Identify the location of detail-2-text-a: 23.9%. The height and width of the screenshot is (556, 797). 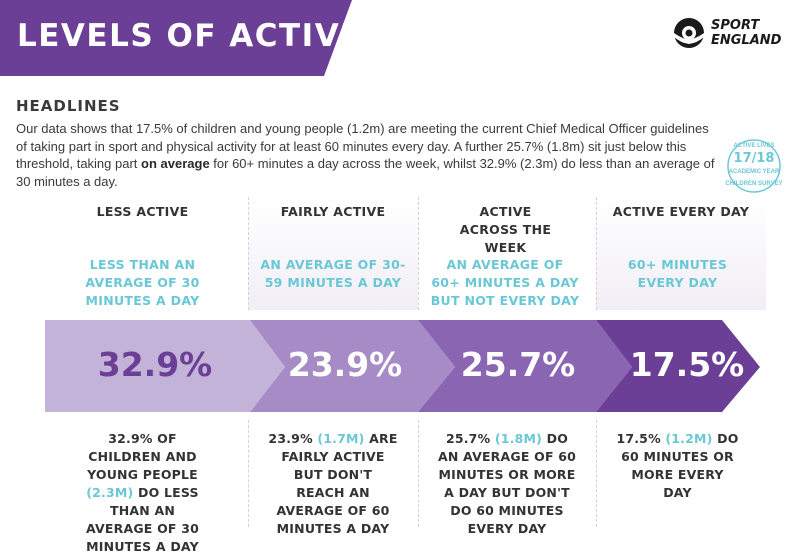
(293, 438).